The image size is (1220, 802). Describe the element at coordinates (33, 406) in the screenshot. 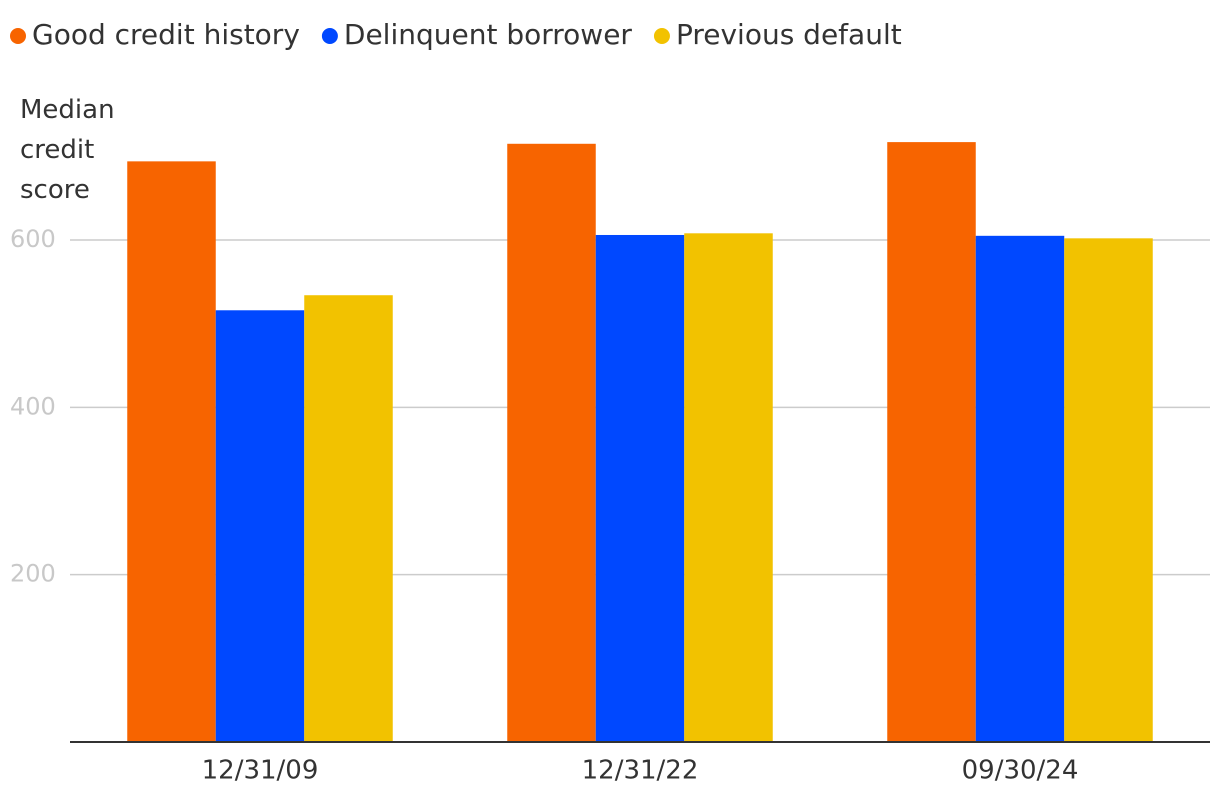

I see `y-tick-label: 400` at that location.